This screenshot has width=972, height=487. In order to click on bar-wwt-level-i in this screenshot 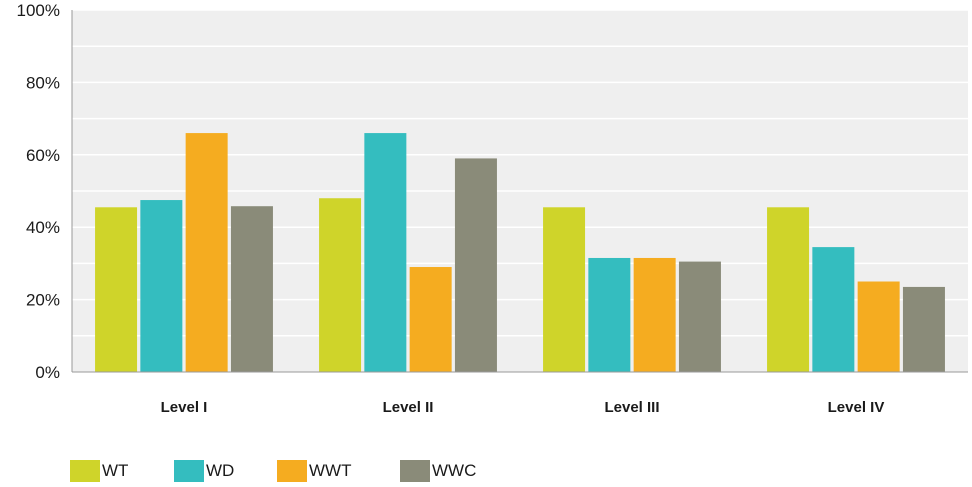, I will do `click(206, 252)`.